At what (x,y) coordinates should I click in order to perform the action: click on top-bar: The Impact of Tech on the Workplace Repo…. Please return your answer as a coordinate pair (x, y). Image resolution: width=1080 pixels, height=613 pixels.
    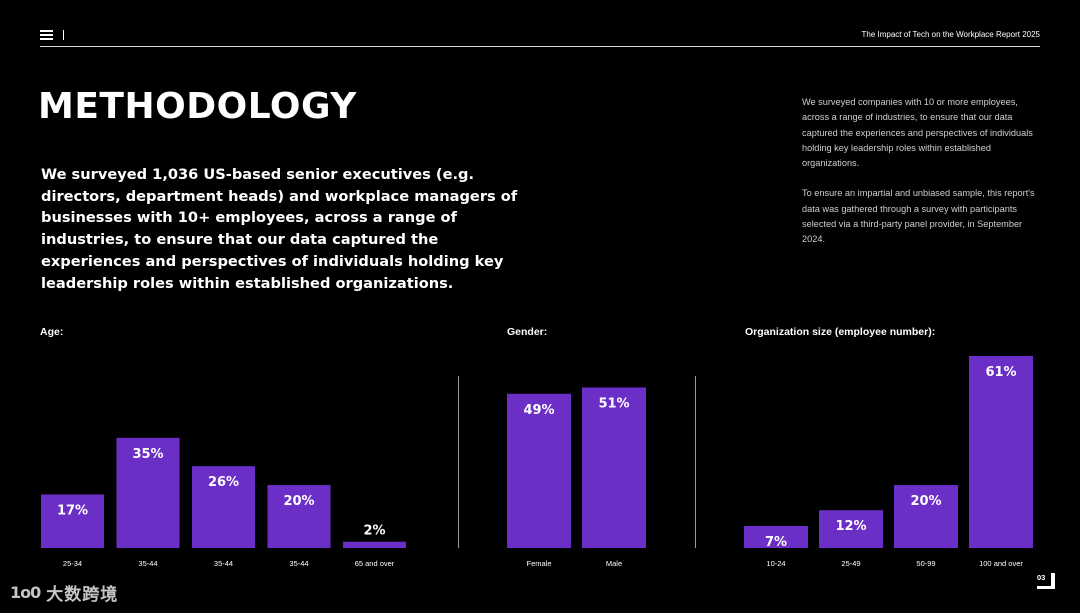
    Looking at the image, I should click on (540, 36).